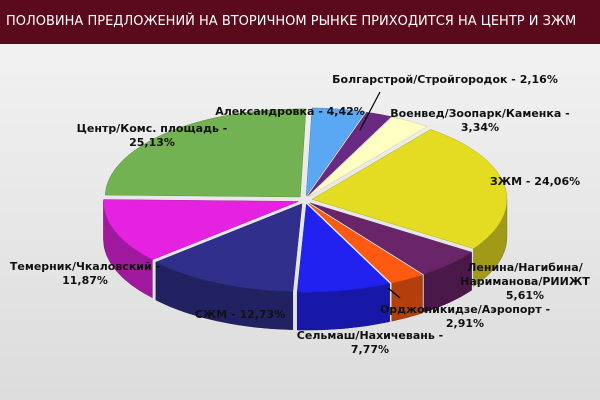 Image resolution: width=600 pixels, height=400 pixels. What do you see at coordinates (370, 349) in the screenshot?
I see `label-line: 7,77%` at bounding box center [370, 349].